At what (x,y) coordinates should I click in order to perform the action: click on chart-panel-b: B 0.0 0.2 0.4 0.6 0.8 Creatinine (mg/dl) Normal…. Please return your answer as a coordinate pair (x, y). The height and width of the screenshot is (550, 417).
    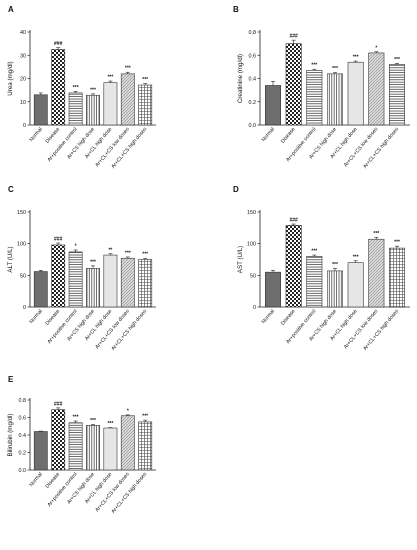
    Looking at the image, I should click on (321, 87).